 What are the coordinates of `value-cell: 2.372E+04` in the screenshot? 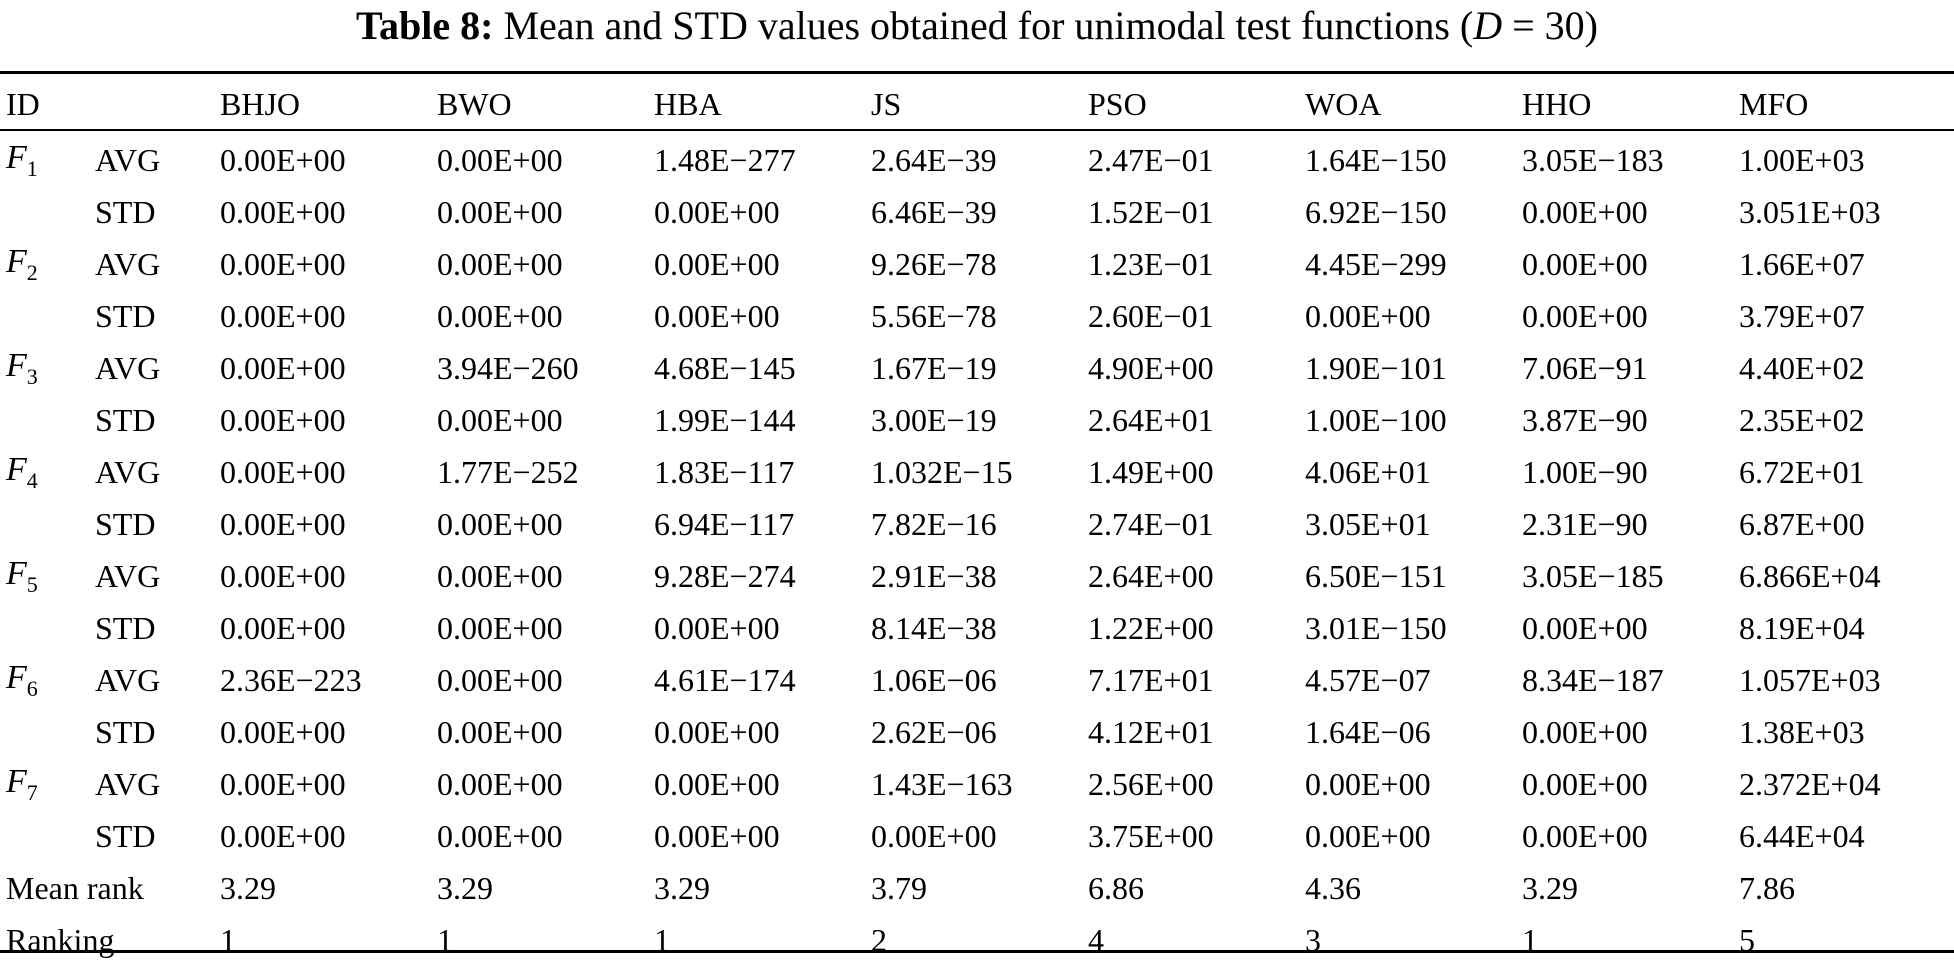 It's located at (1810, 783).